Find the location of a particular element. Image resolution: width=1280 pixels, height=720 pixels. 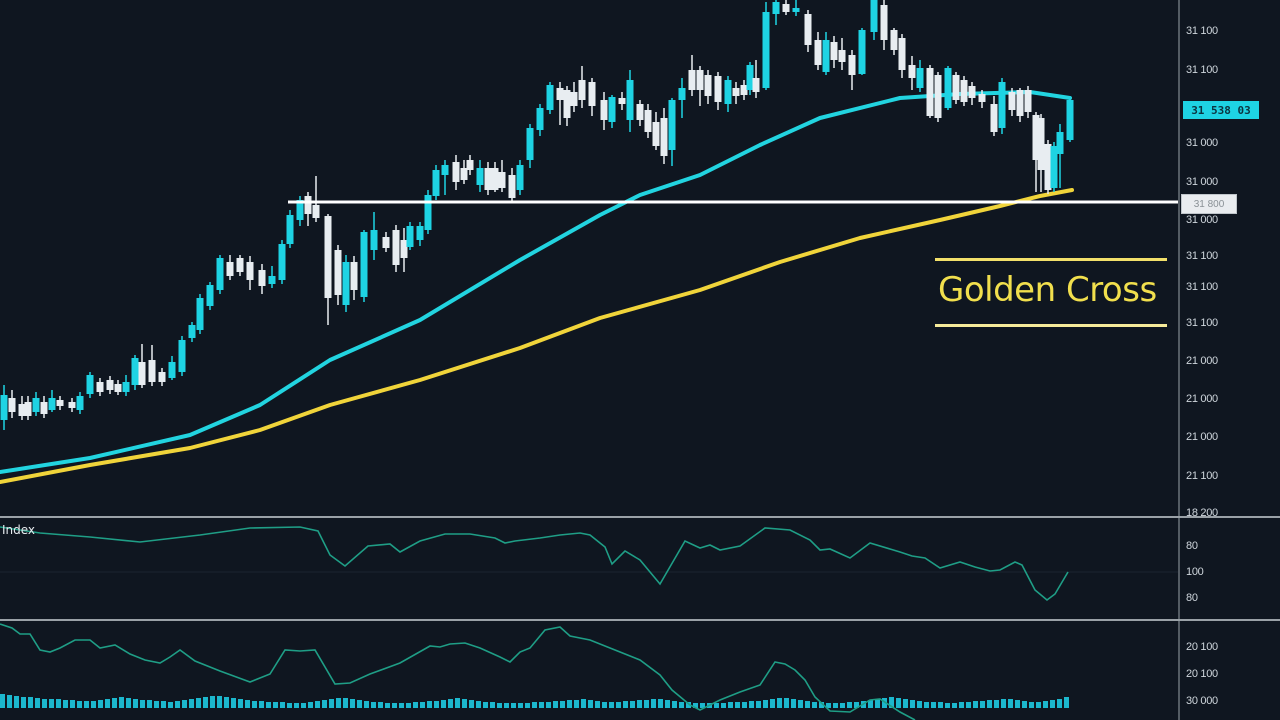

resistance-level-tag: 31 800 is located at coordinates (1209, 204).